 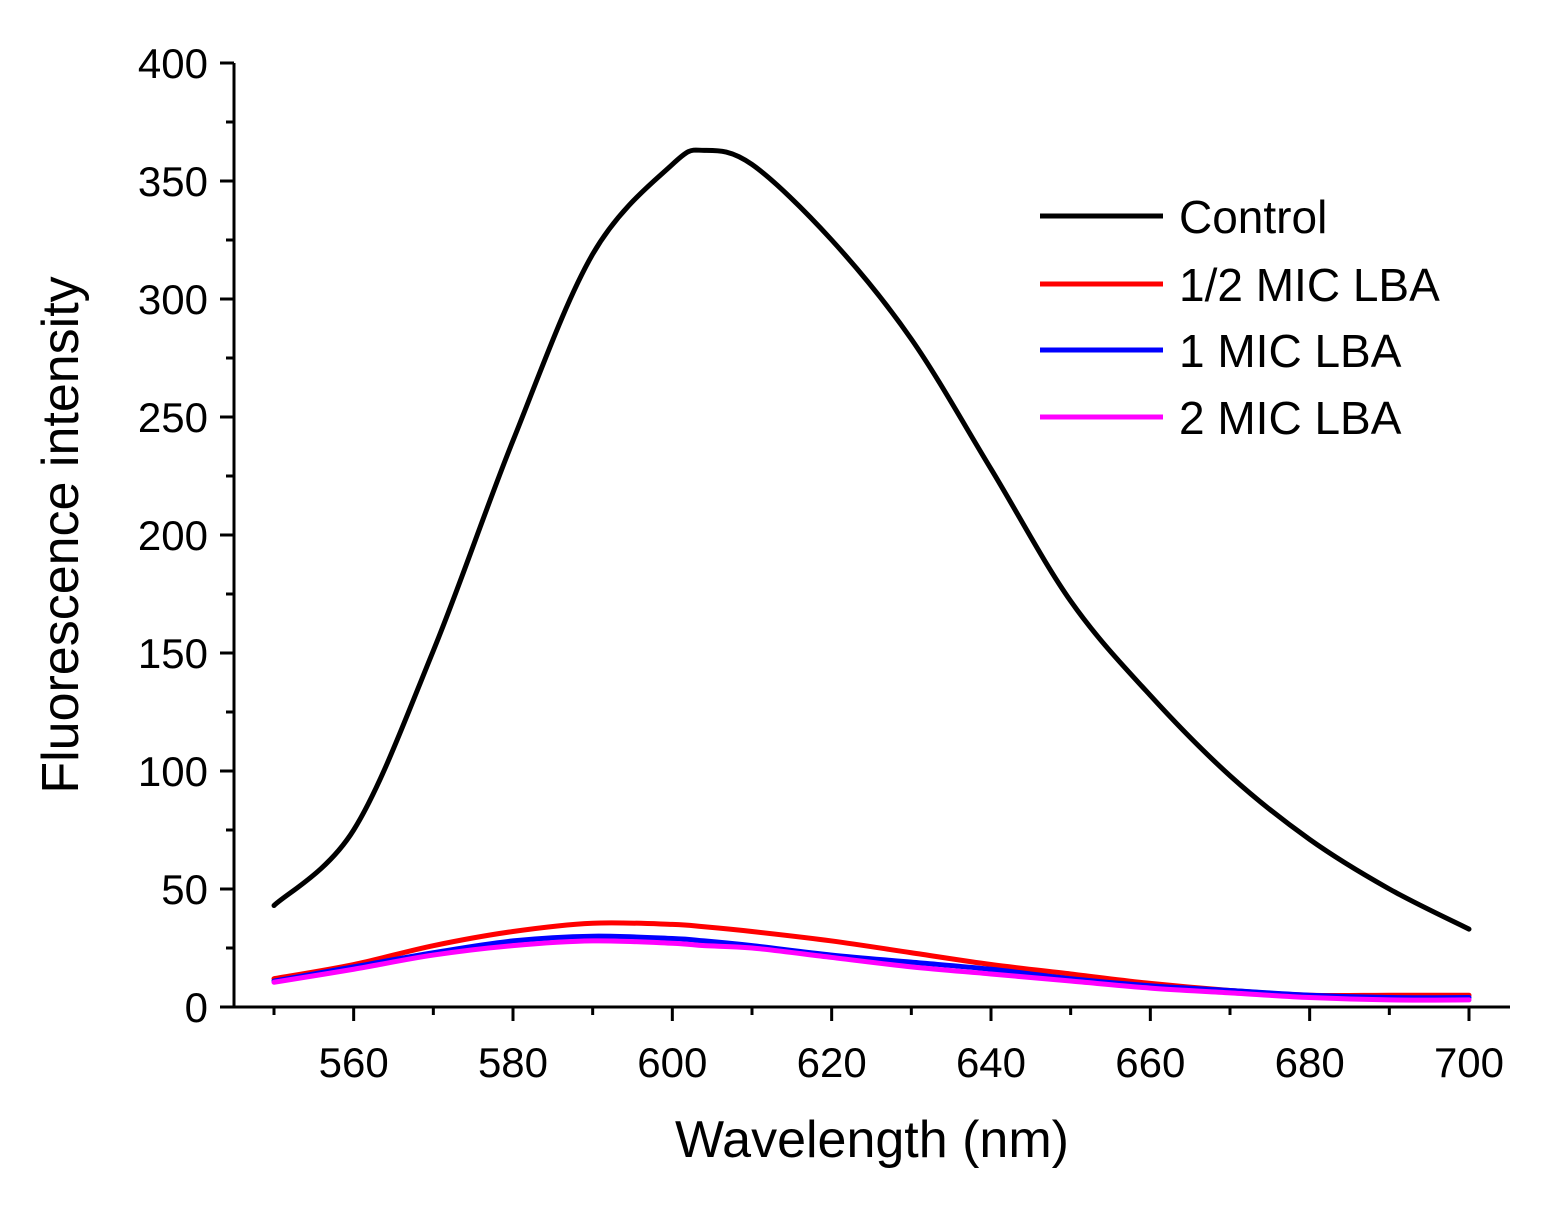 I want to click on x-tick-label: 640, so click(x=991, y=1062).